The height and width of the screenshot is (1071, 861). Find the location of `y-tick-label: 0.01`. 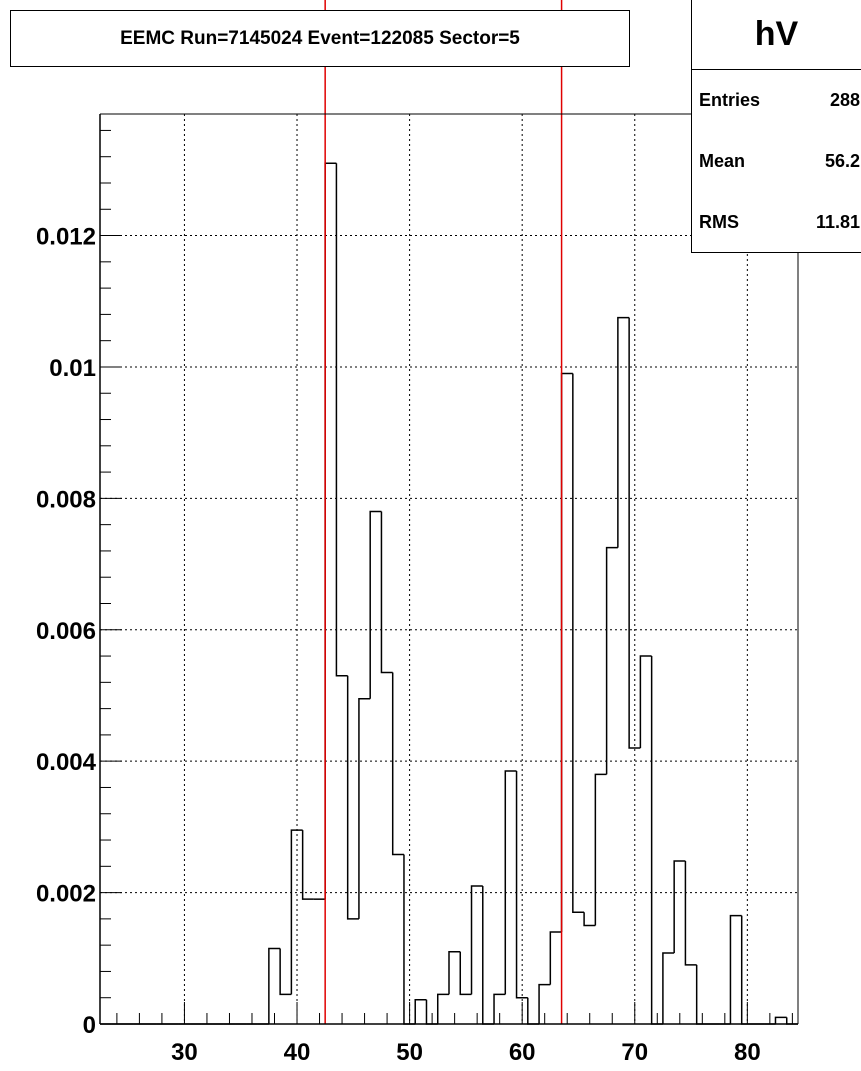

y-tick-label: 0.01 is located at coordinates (72, 368).